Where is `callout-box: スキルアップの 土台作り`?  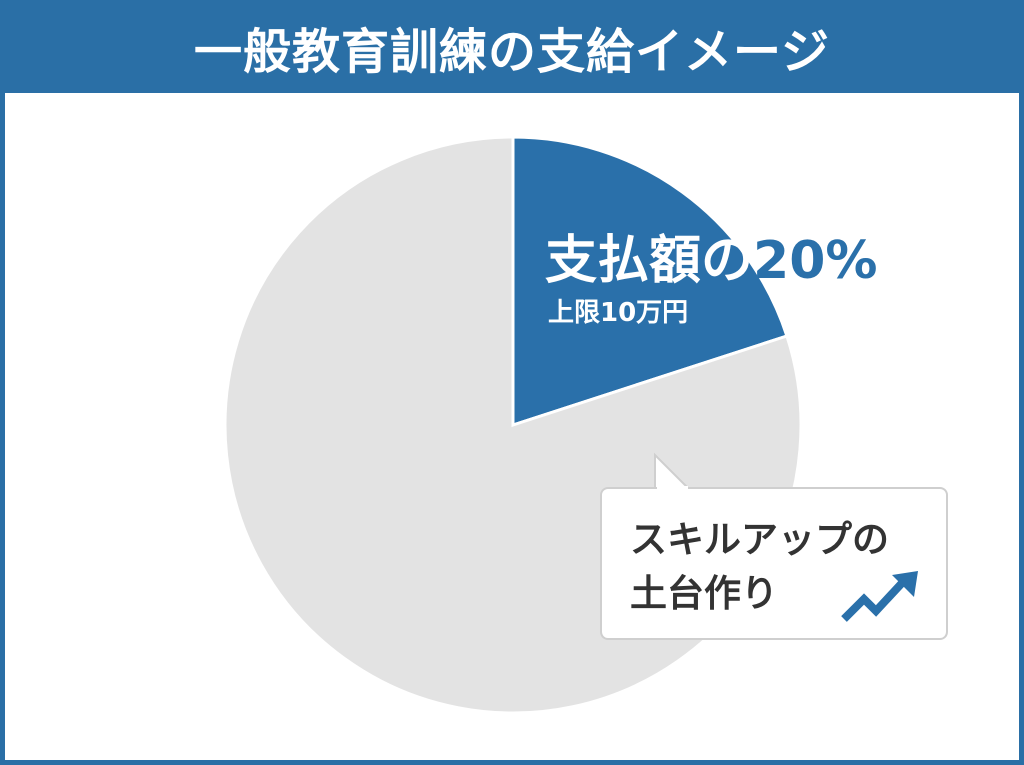
callout-box: スキルアップの 土台作り is located at coordinates (774, 563).